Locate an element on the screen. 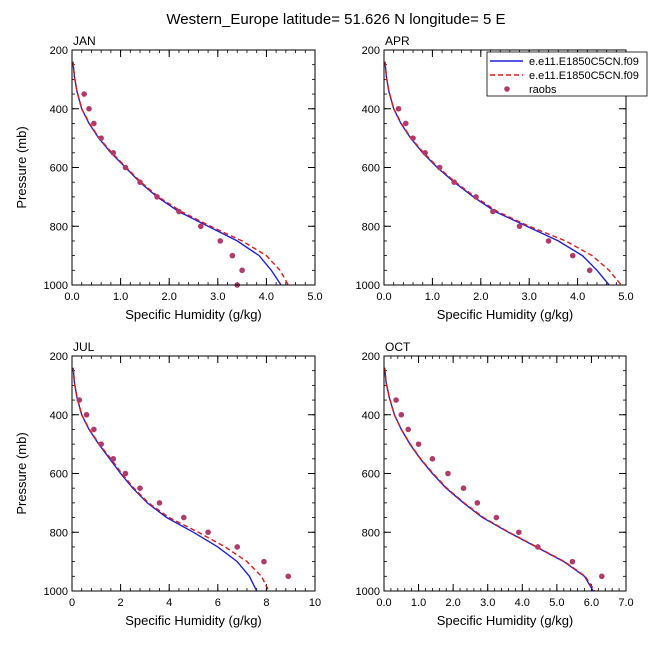 The image size is (648, 653). panel-label: OCT is located at coordinates (398, 347).